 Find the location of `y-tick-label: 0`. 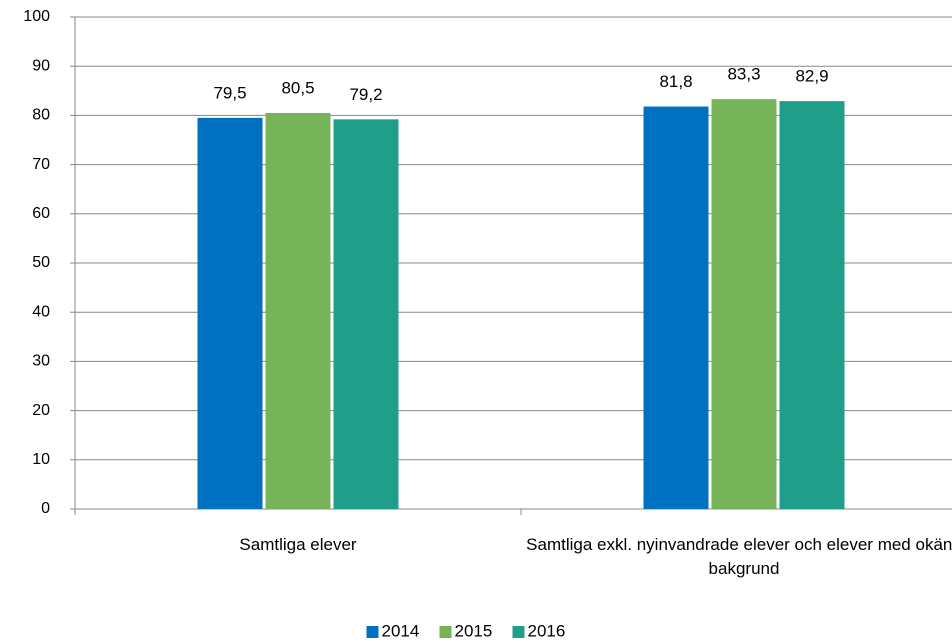

y-tick-label: 0 is located at coordinates (45, 508).